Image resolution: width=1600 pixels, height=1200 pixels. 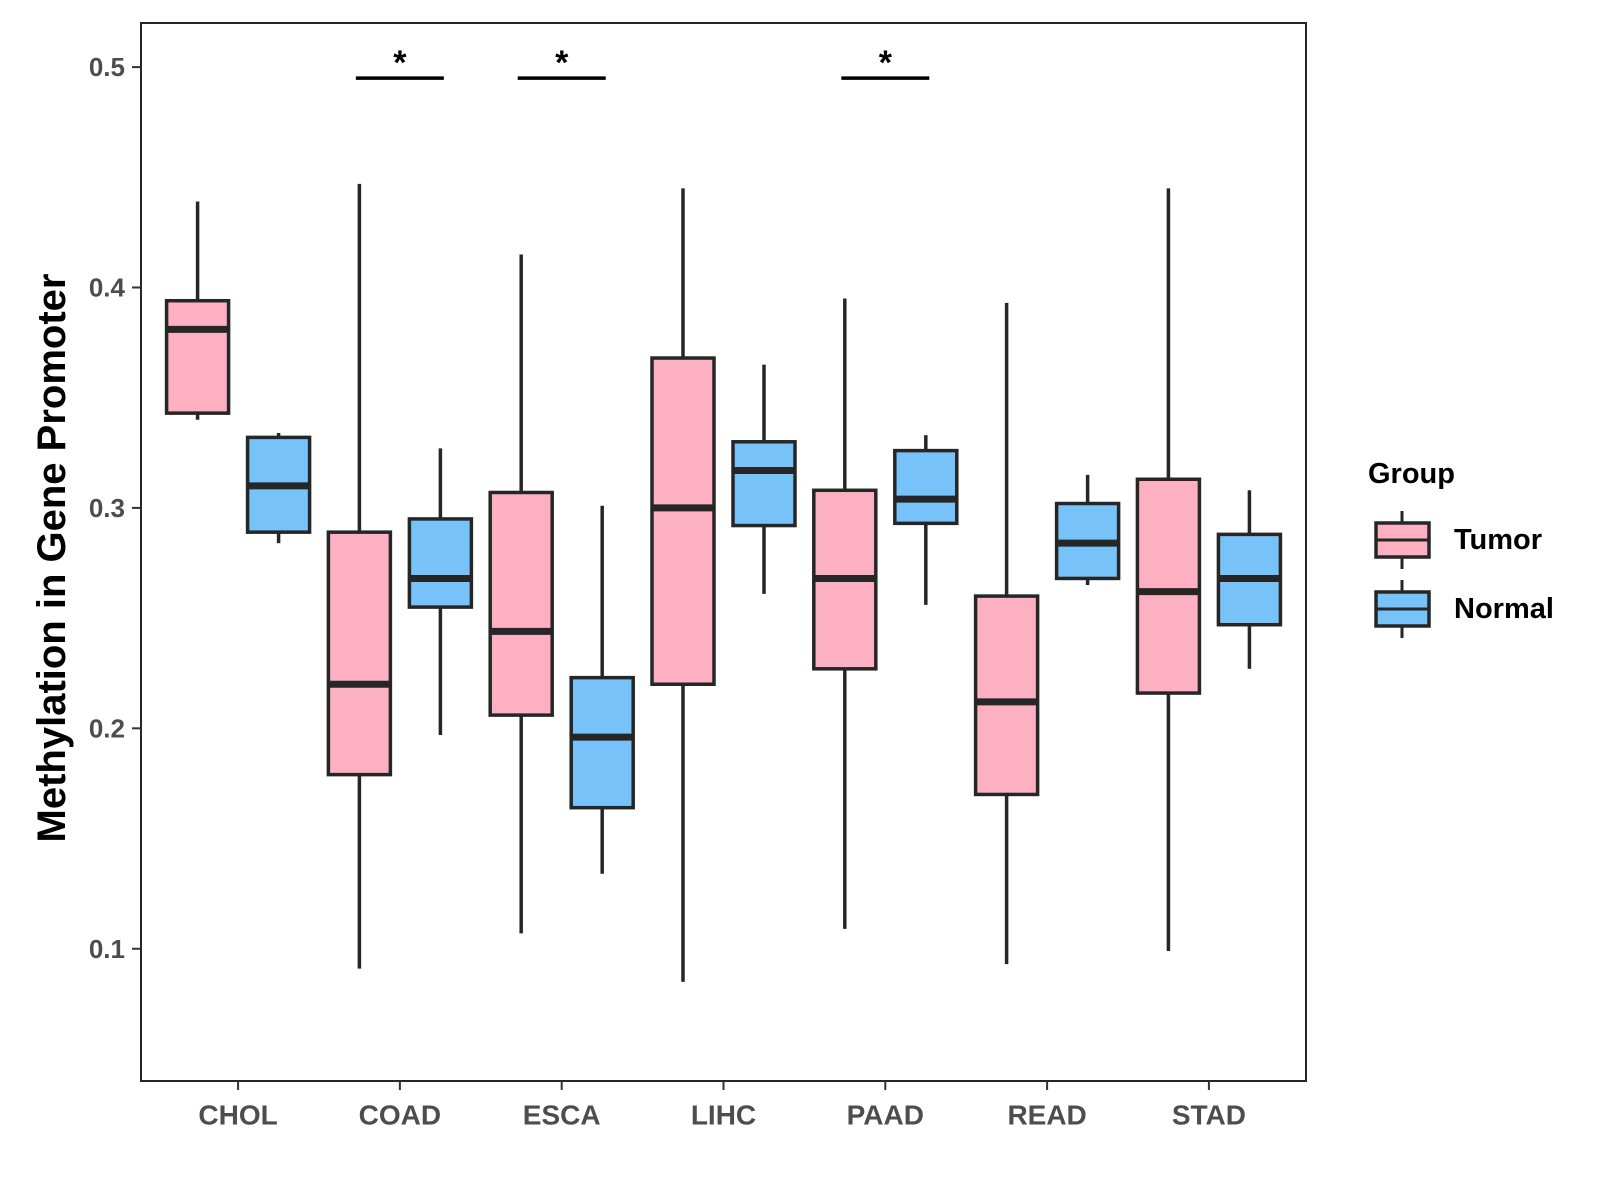 I want to click on box-tumor-esca, so click(x=521, y=594).